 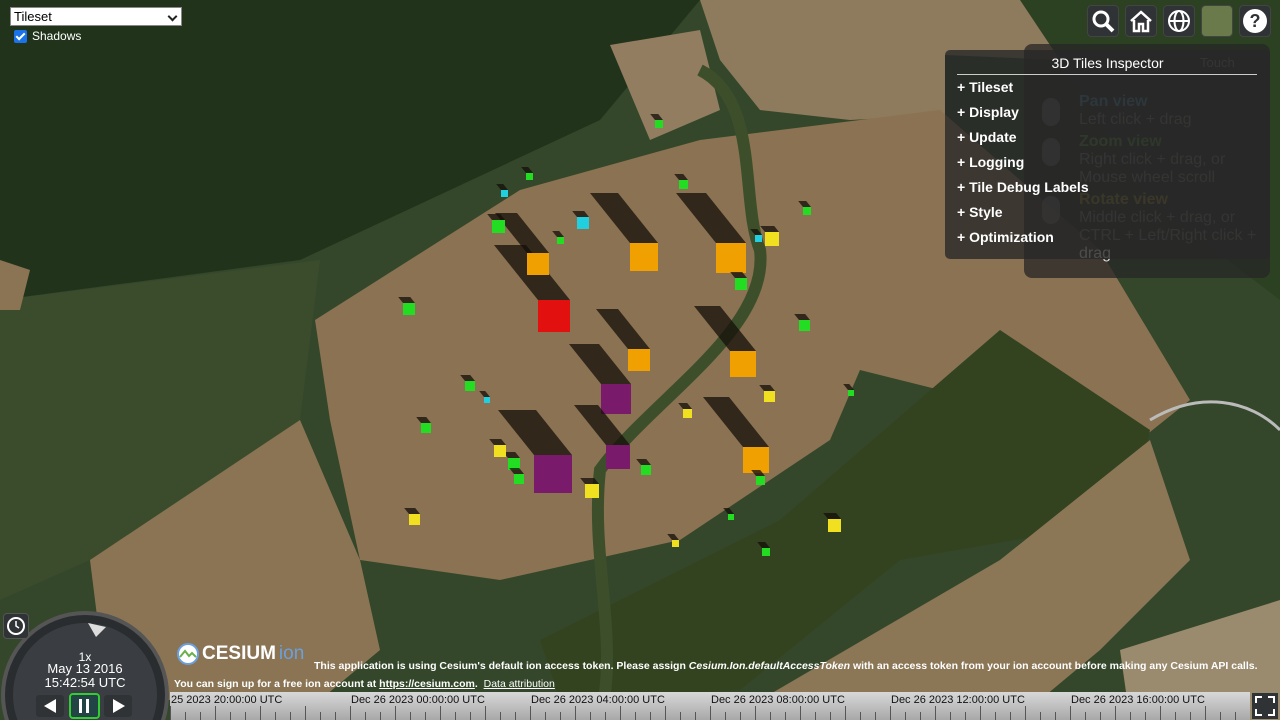 What do you see at coordinates (47, 36) in the screenshot?
I see `shadows-toggle: Shadows` at bounding box center [47, 36].